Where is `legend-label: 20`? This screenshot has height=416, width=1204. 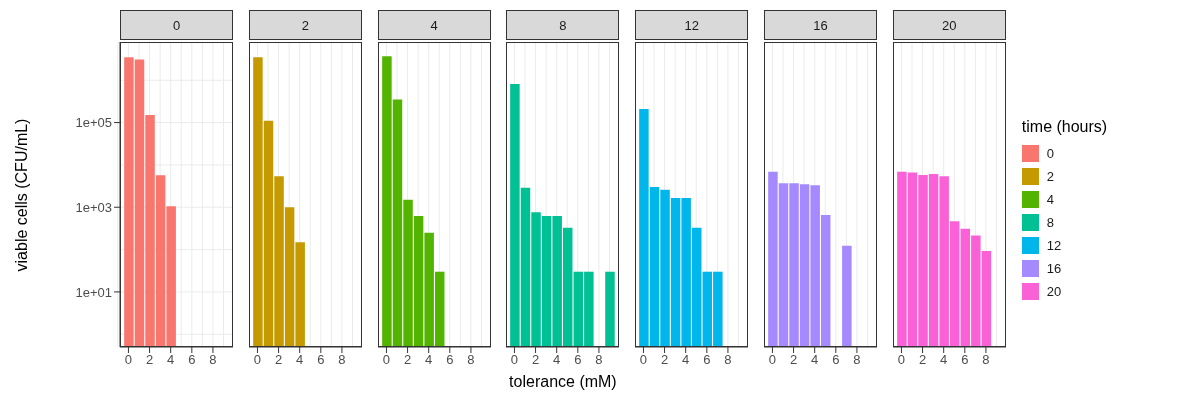
legend-label: 20 is located at coordinates (1054, 291).